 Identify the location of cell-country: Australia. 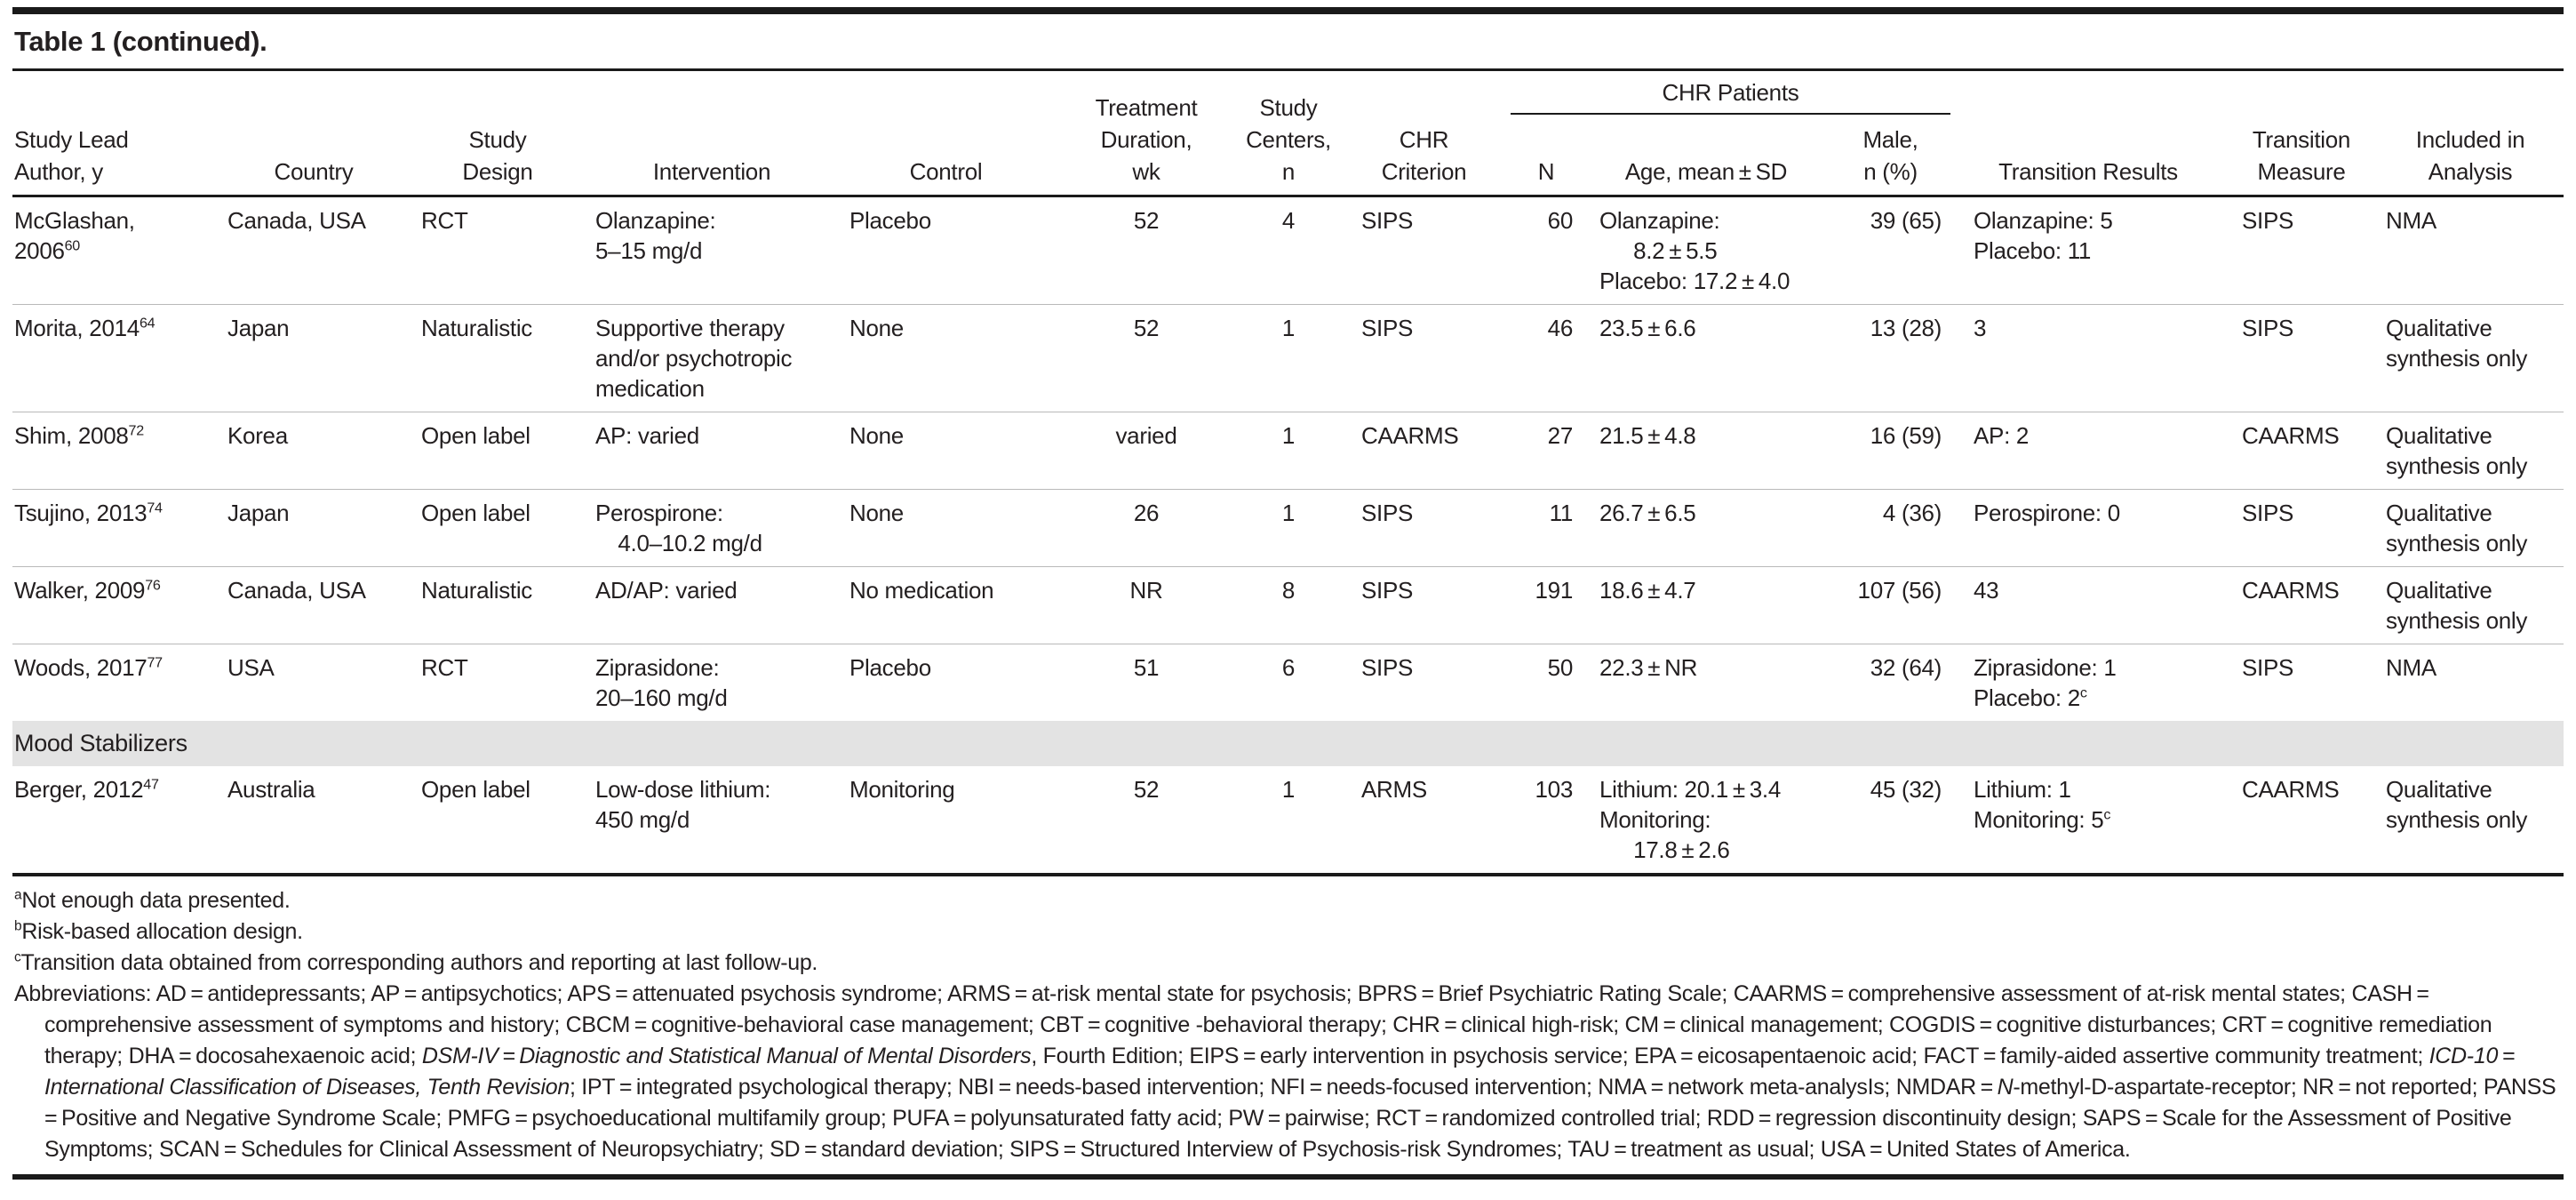
(314, 821).